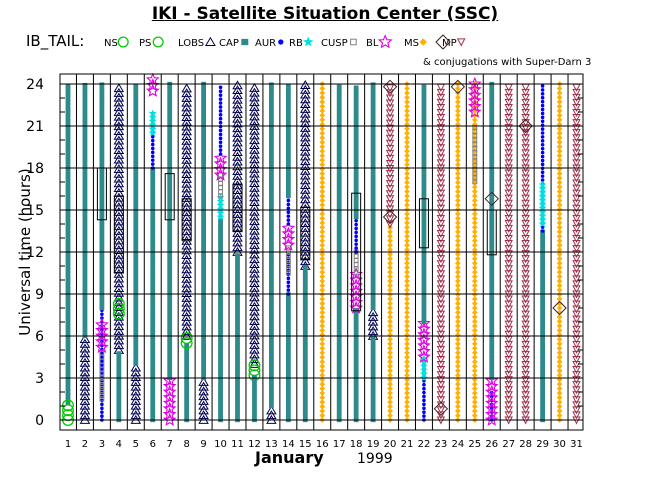  Describe the element at coordinates (461, 42) in the screenshot. I see `legend-symbol` at that location.